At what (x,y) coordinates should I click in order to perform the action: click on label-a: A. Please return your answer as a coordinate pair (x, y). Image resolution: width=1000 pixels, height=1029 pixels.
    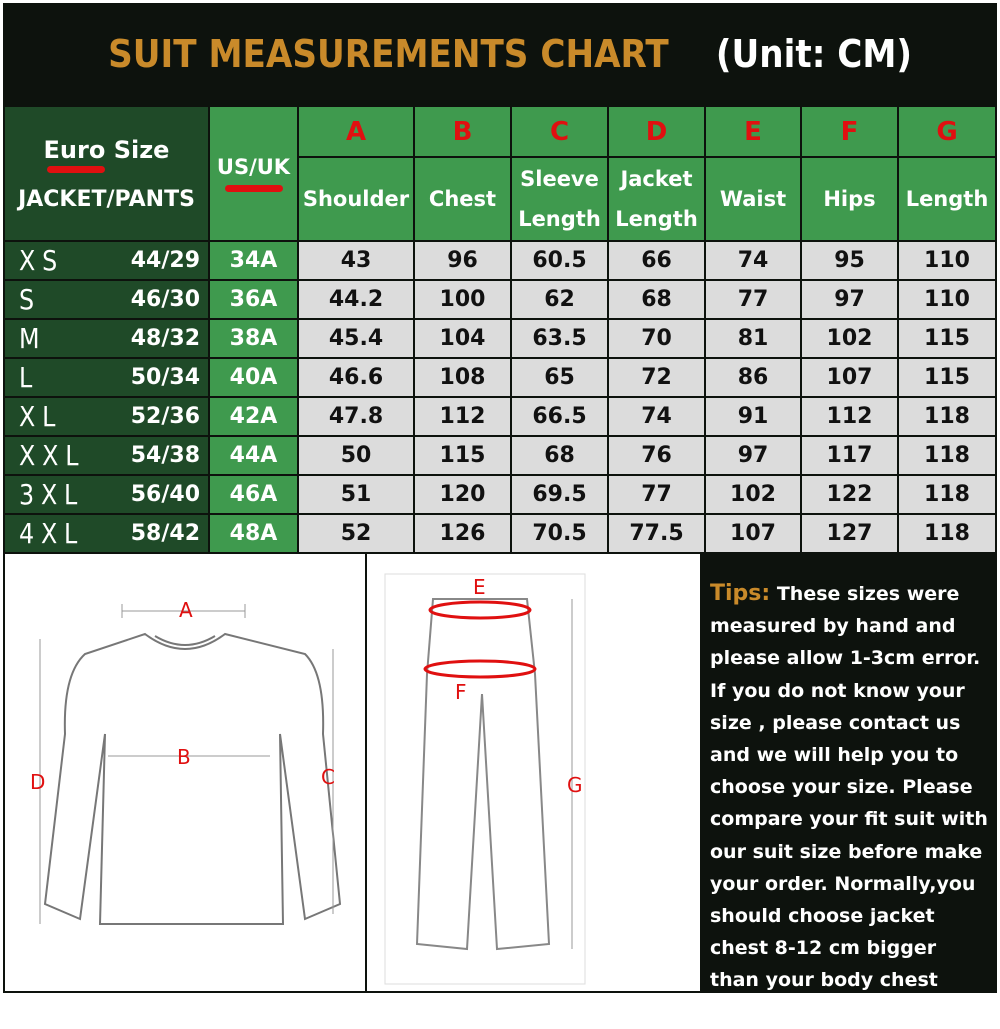
    Looking at the image, I should click on (186, 610).